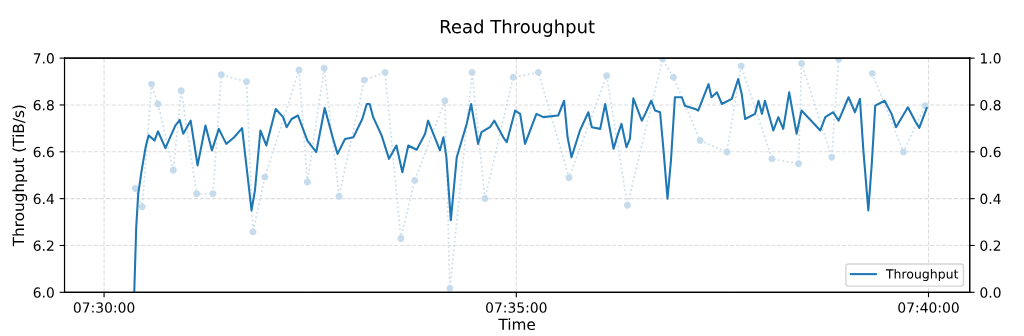 This screenshot has height=336, width=1024. What do you see at coordinates (990, 245) in the screenshot?
I see `y2-tick-label: 0.2` at bounding box center [990, 245].